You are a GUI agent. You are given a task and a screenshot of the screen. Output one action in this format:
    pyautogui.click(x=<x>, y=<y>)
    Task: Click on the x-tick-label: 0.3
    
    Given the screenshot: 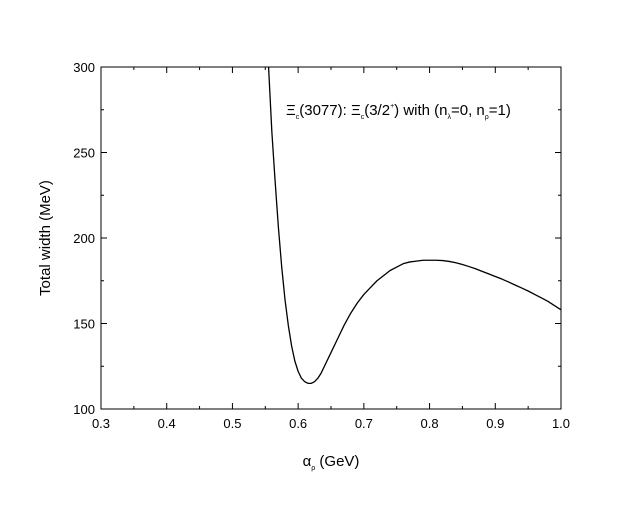 What is the action you would take?
    pyautogui.click(x=101, y=423)
    